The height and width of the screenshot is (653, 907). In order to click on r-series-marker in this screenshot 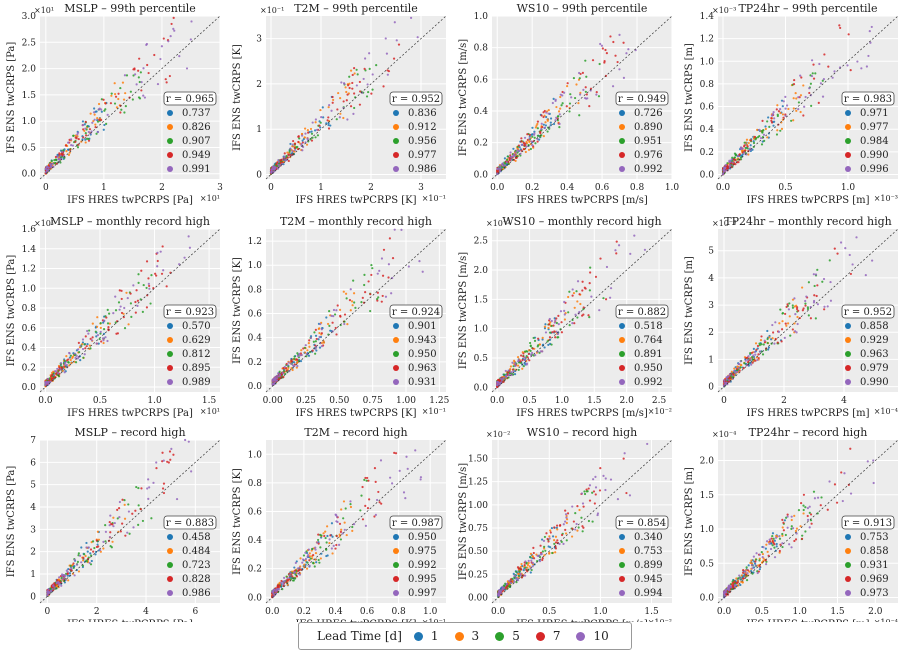, I will do `click(170, 141)`.